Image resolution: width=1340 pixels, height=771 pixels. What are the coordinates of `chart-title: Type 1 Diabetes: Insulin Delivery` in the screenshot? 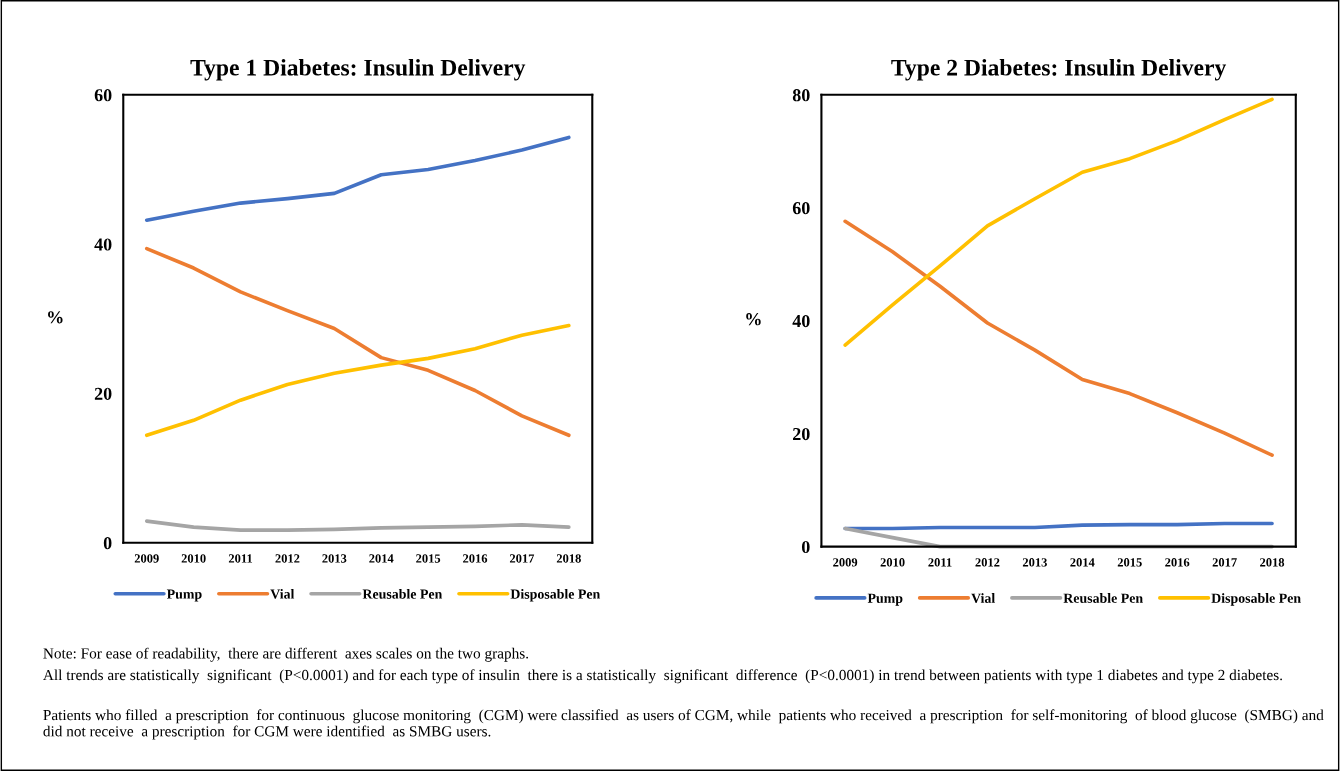 It's located at (358, 70).